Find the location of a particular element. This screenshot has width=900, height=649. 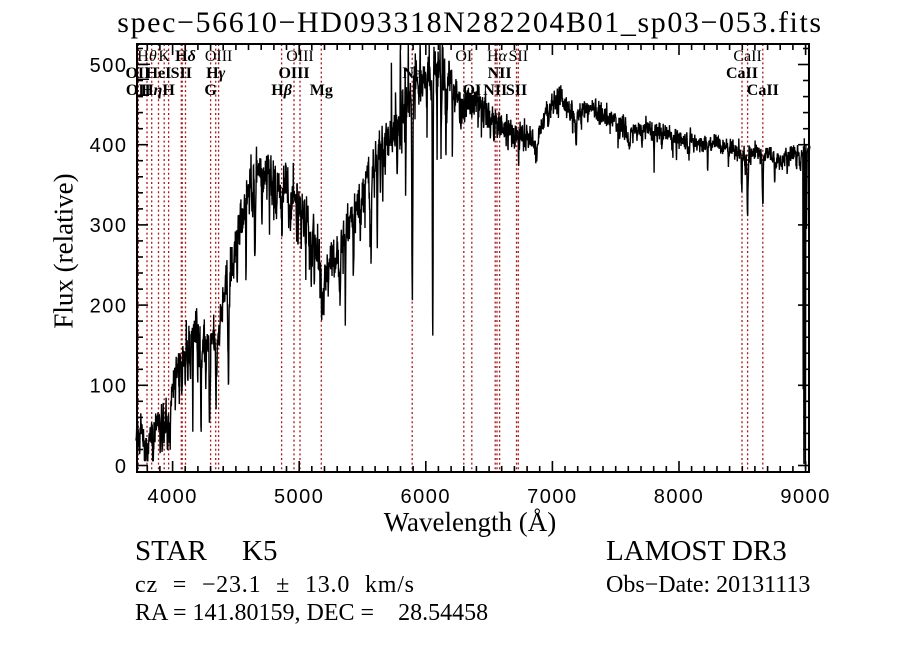

svg-text: Hθ is located at coordinates (147, 56).